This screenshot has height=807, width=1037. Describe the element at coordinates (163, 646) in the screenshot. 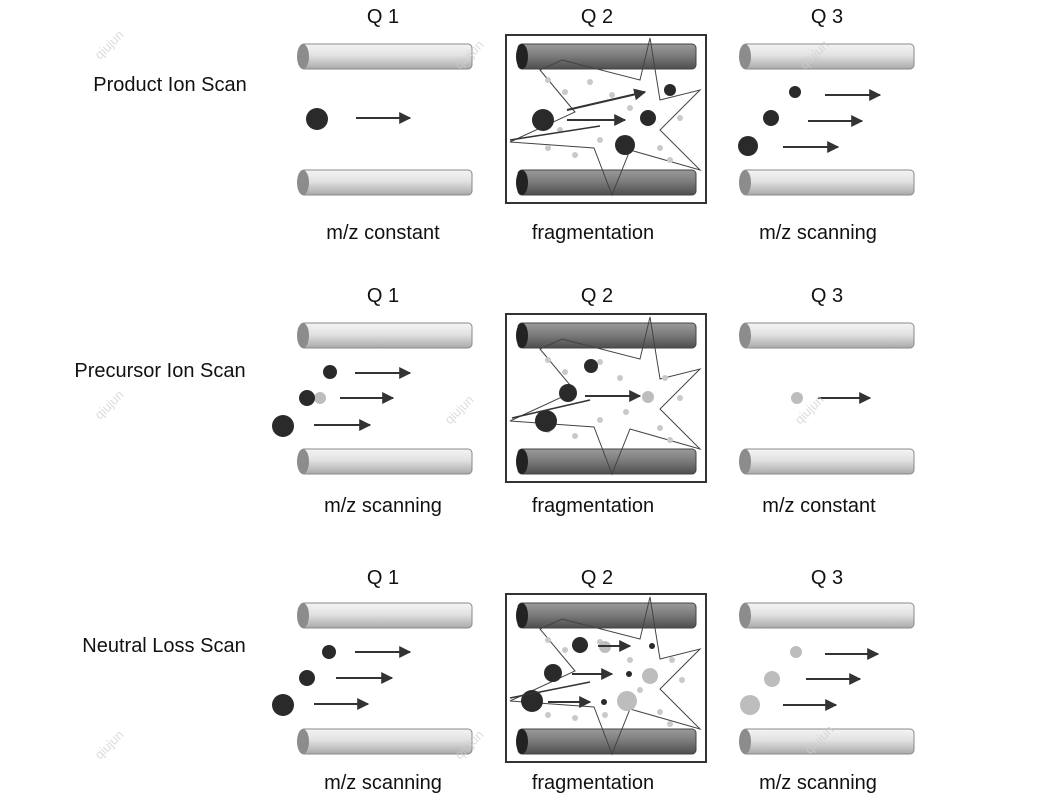

I see `scan-label: Neutral Loss Scan` at that location.